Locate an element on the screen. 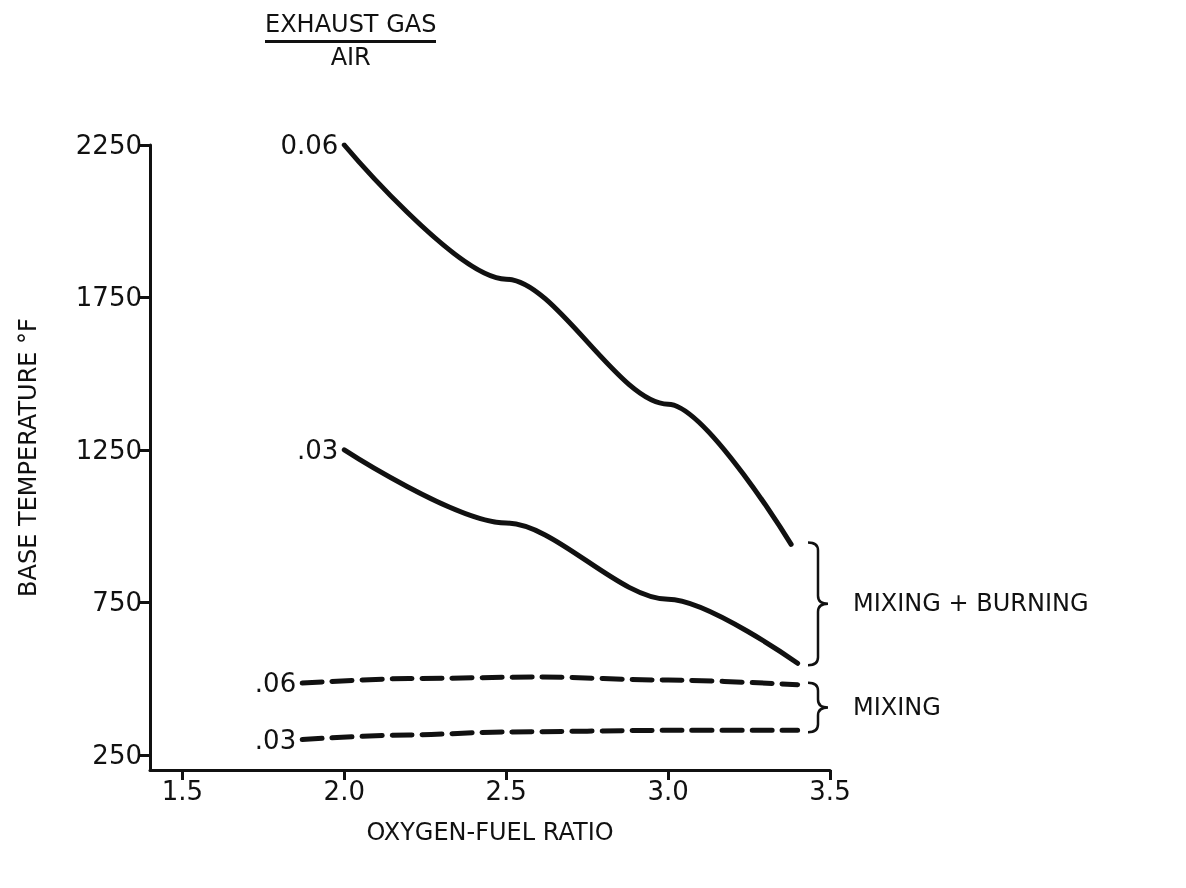 The height and width of the screenshot is (888, 1186). series-label: 0.06 is located at coordinates (309, 145).